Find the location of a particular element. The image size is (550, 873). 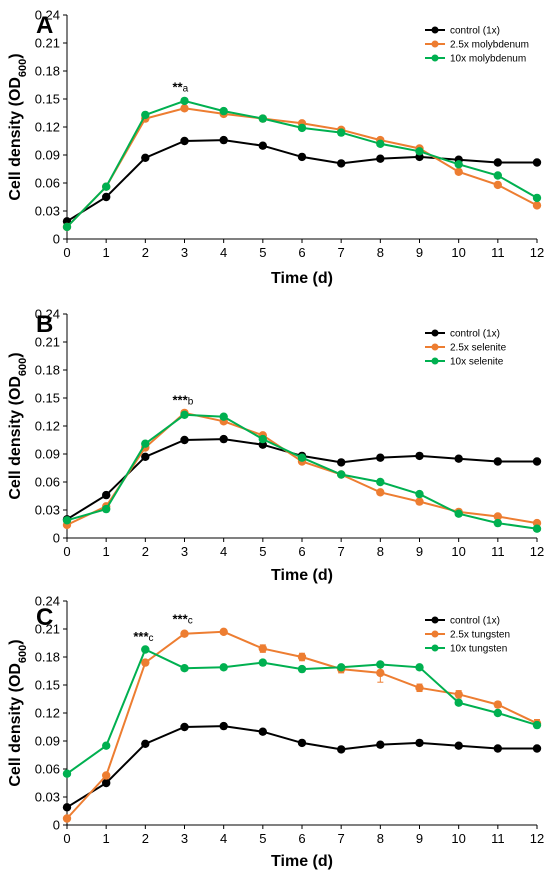

y-tick-label: 0 is located at coordinates (56, 239).